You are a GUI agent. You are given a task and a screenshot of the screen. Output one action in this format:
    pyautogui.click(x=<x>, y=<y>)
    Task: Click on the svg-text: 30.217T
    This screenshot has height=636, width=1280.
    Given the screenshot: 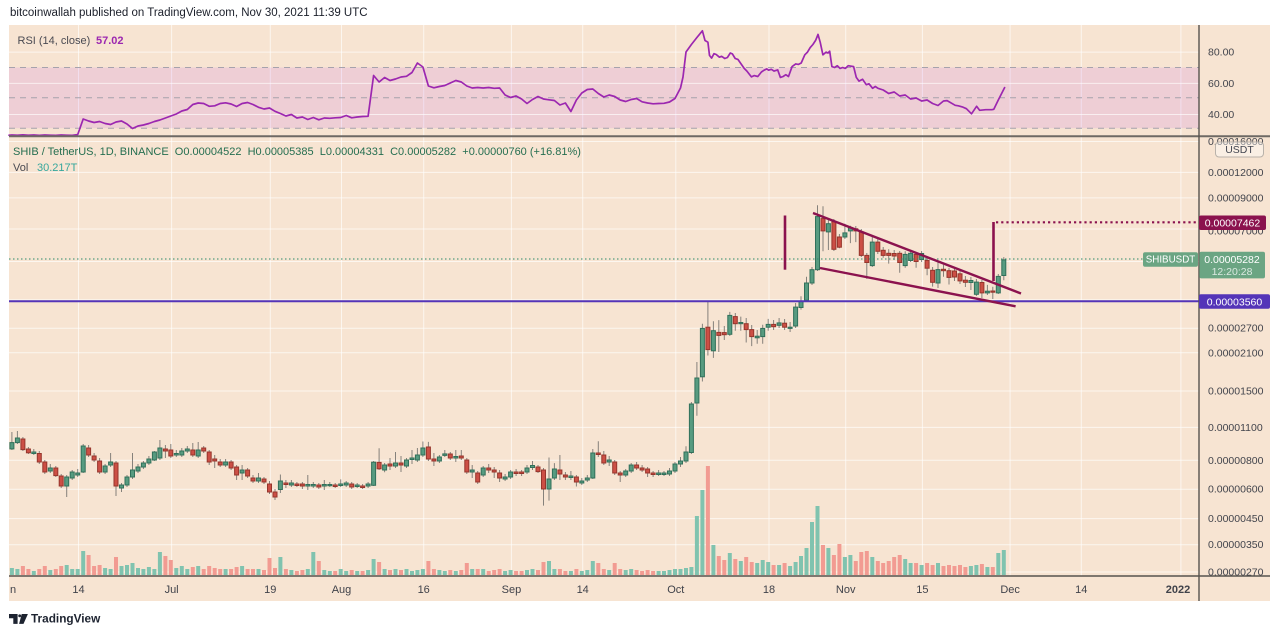 What is the action you would take?
    pyautogui.click(x=57, y=168)
    